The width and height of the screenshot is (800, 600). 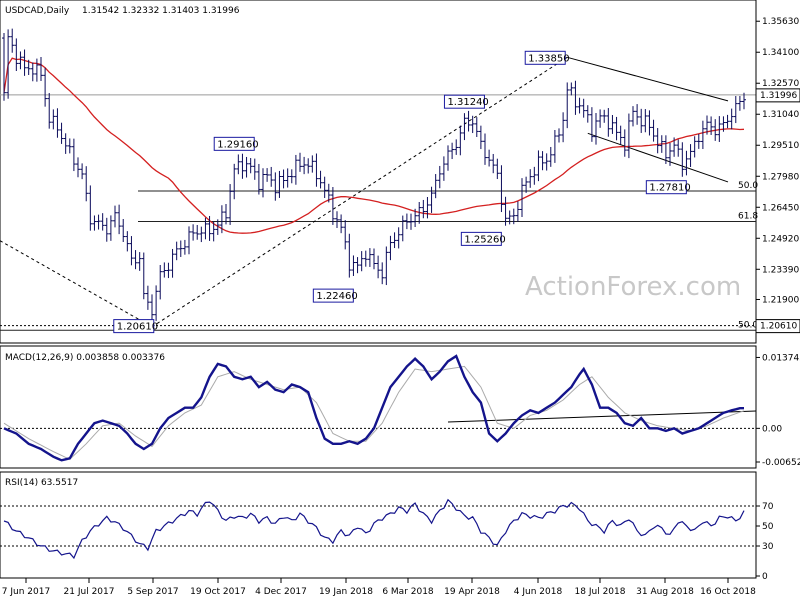 I want to click on bottom-price-marker: 1.20610, so click(x=777, y=326).